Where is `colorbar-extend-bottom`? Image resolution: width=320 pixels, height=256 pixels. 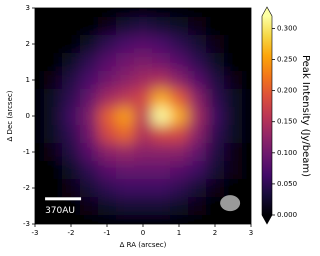
colorbar-extend-bottom is located at coordinates (267, 219).